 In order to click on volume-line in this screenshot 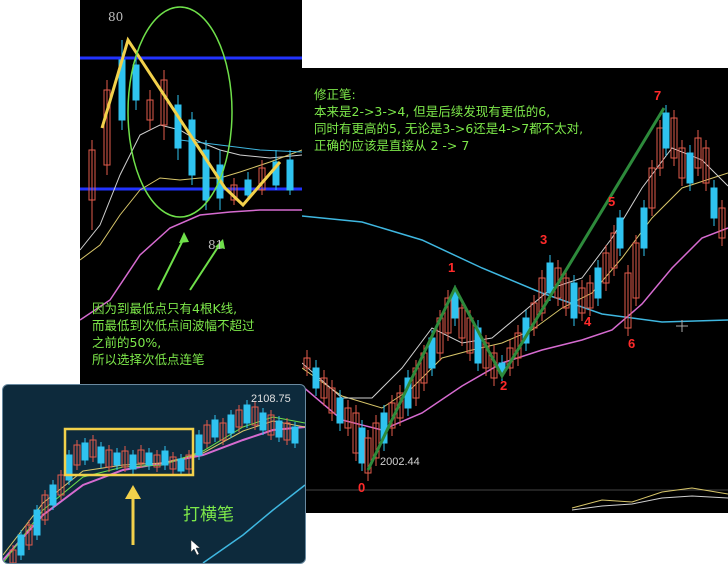, I will do `click(649, 498)`.